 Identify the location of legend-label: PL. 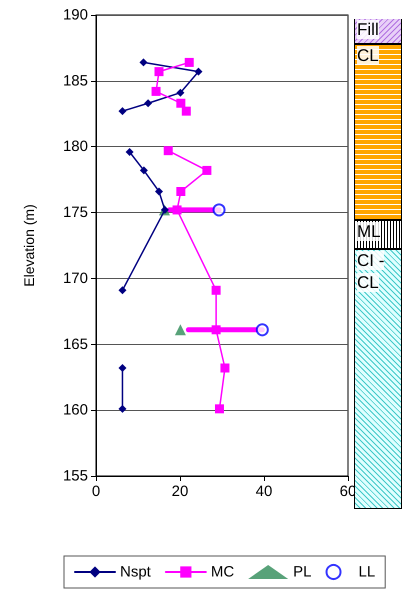
(302, 572).